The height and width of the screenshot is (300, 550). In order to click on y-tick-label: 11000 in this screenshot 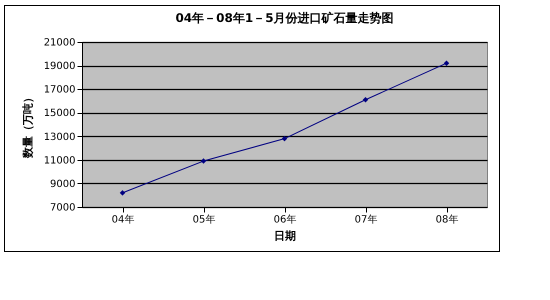, I will do `click(60, 160)`.